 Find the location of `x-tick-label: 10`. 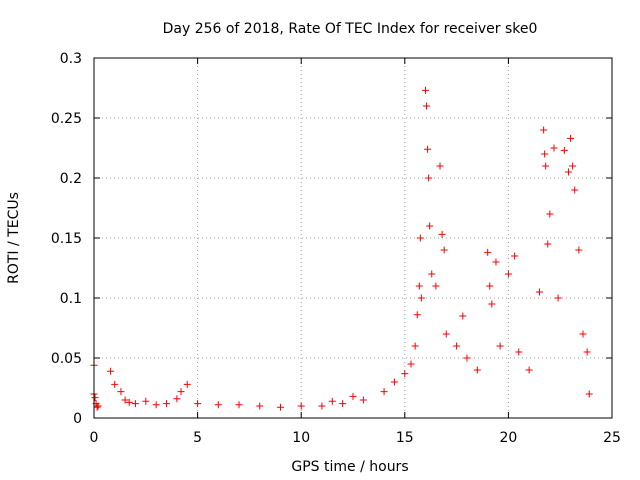

x-tick-label: 10 is located at coordinates (301, 438).